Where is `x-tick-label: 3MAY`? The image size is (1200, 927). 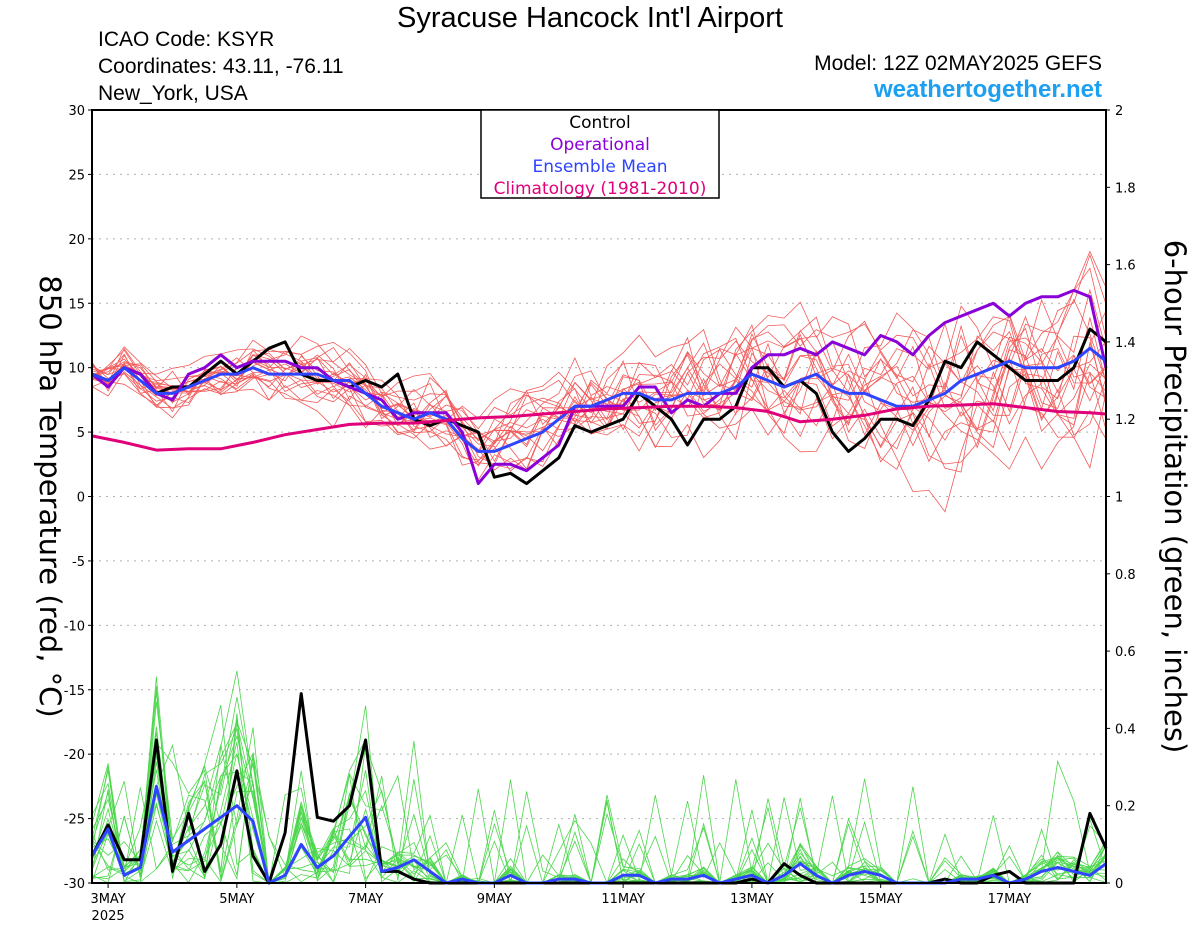 x-tick-label: 3MAY is located at coordinates (107, 899).